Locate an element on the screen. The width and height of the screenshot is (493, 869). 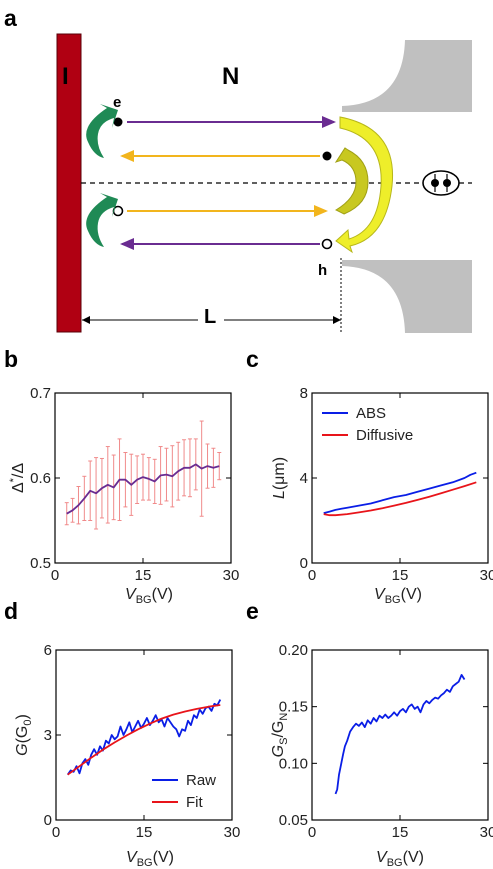
chart-b-ylabel: Δ*/Δ is located at coordinates (17, 478).